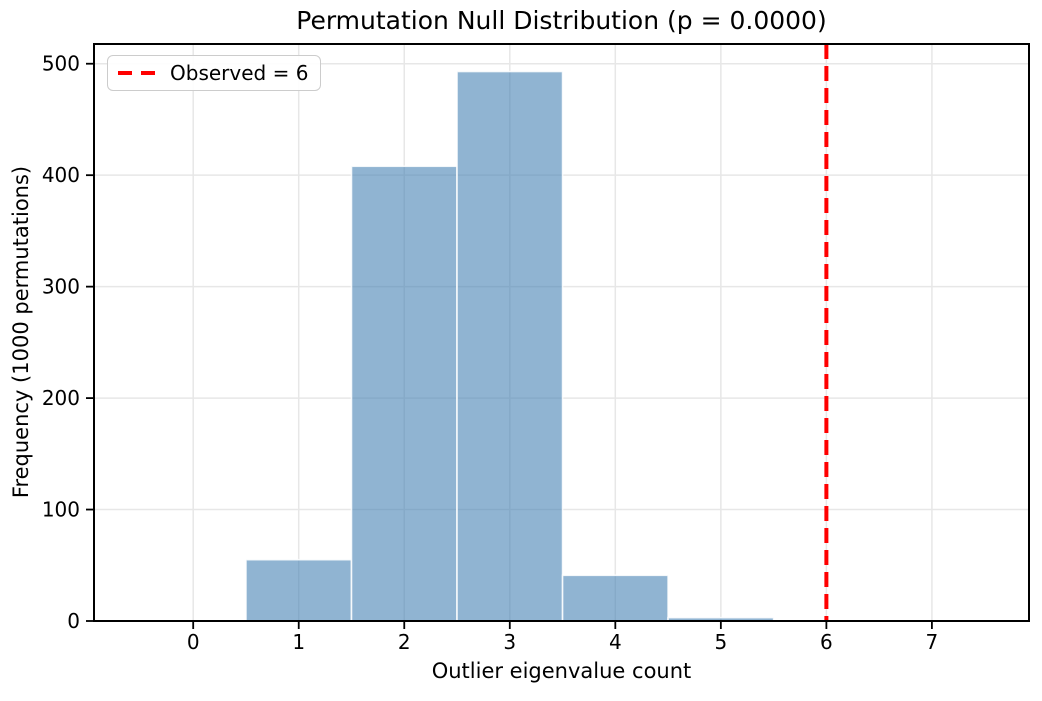  I want to click on y-axis-label: Frequency (1000 permutations), so click(21, 332).